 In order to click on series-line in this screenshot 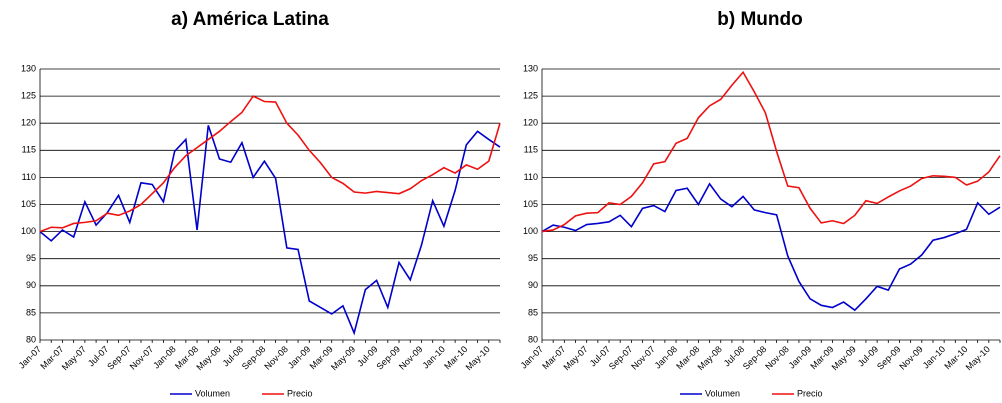, I will do `click(771, 247)`.